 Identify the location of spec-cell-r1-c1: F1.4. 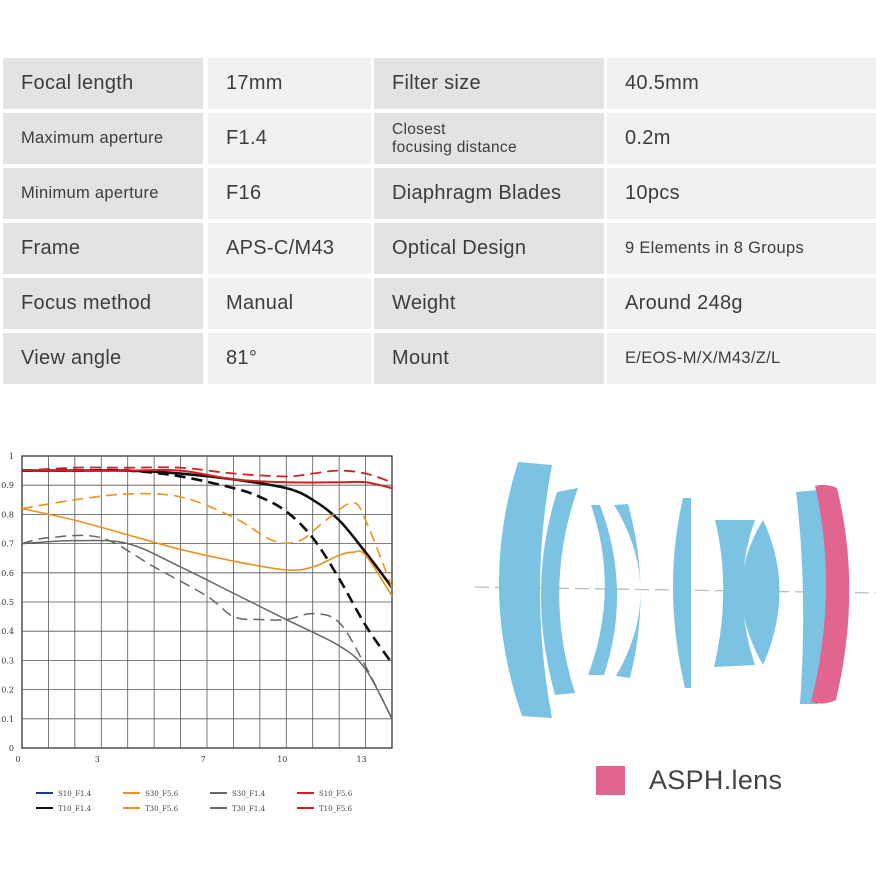
(289, 138).